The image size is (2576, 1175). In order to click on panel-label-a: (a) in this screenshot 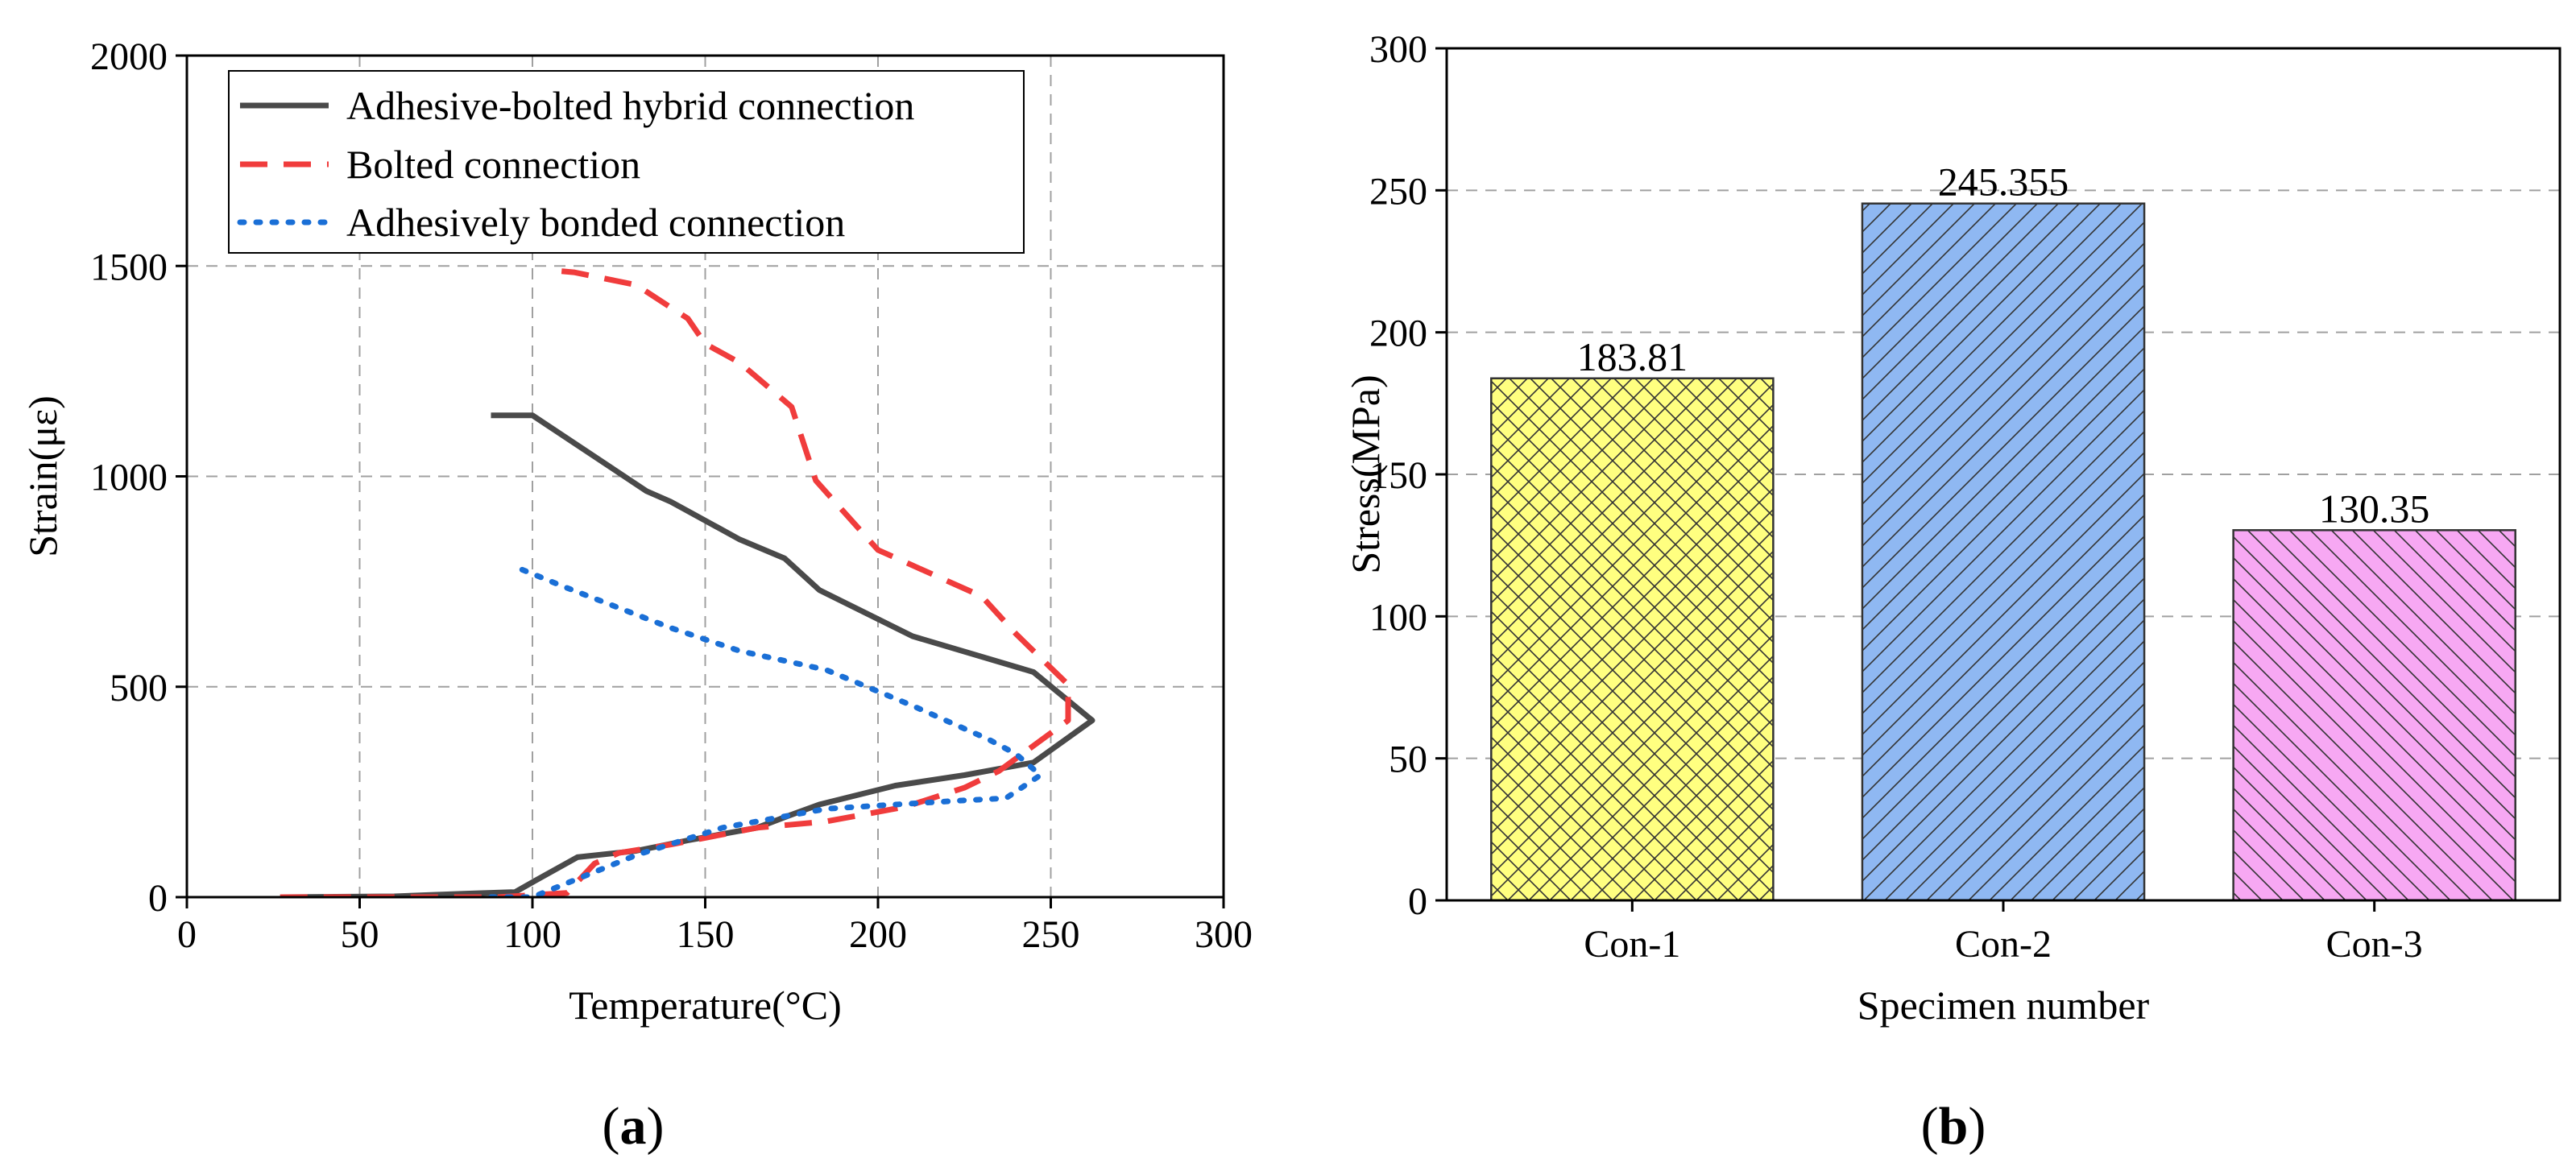, I will do `click(634, 1127)`.